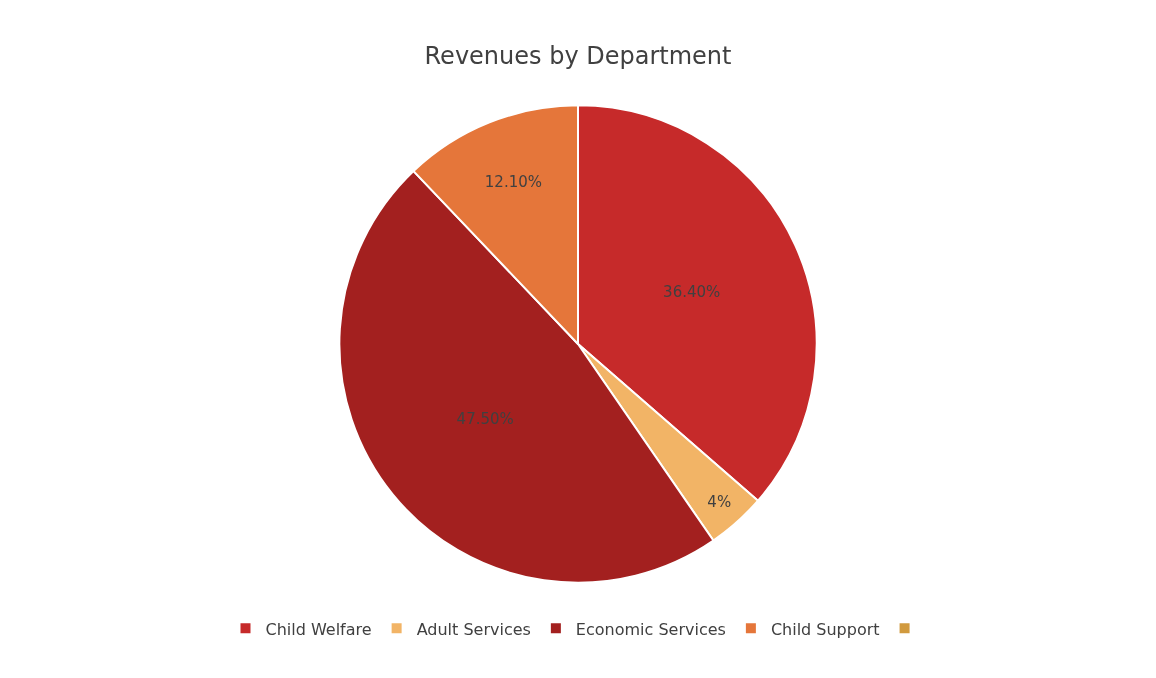 The image size is (1156, 678). I want to click on legend-label: Child Welfare, so click(318, 629).